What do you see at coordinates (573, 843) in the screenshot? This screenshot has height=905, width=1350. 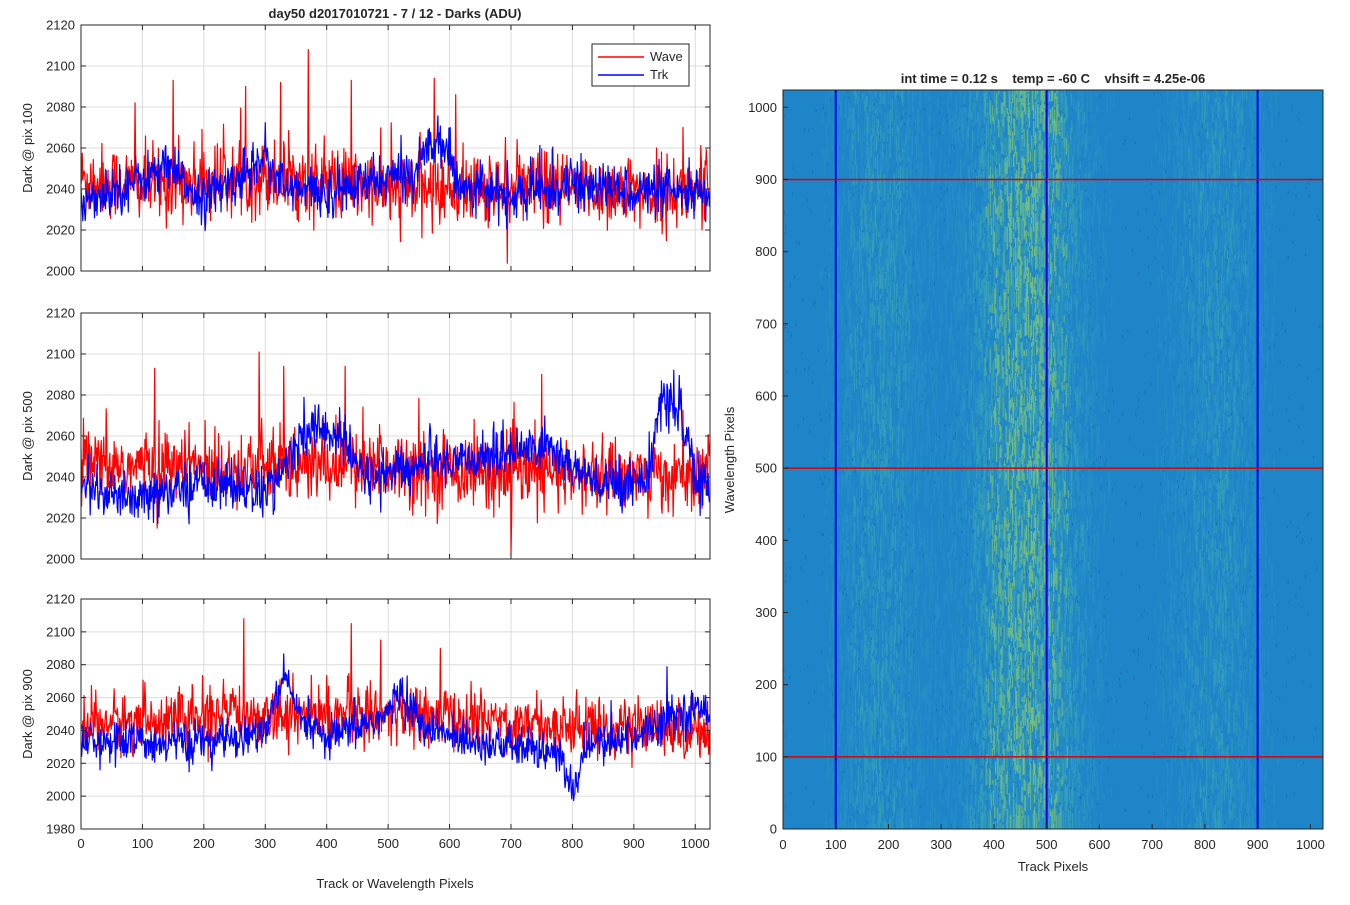 I see `x-tick-label: 800` at bounding box center [573, 843].